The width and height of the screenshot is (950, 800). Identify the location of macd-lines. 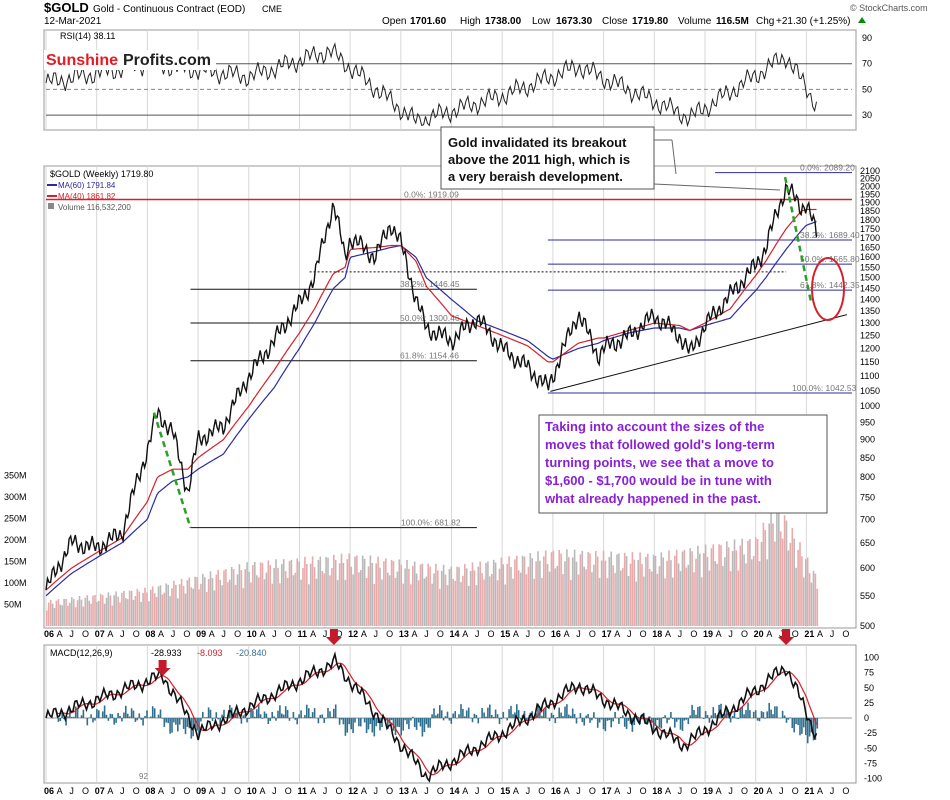
(448, 717).